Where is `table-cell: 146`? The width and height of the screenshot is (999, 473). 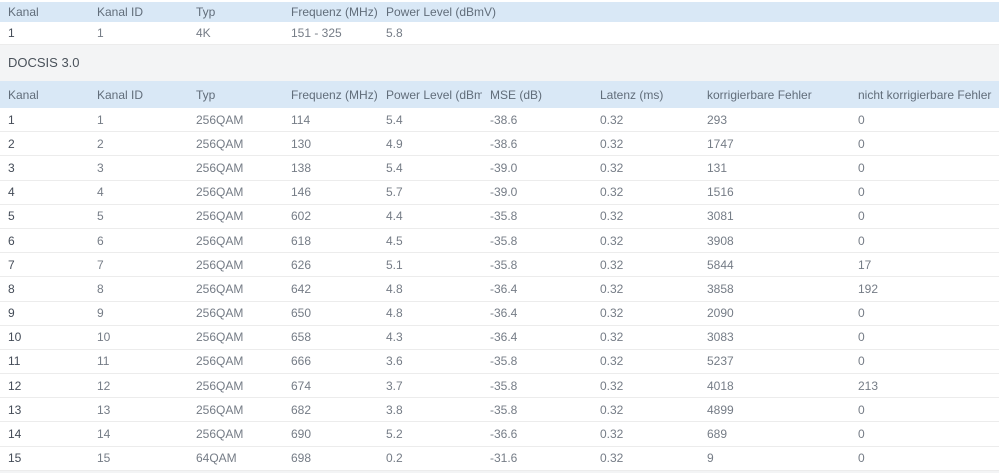
table-cell: 146 is located at coordinates (330, 192).